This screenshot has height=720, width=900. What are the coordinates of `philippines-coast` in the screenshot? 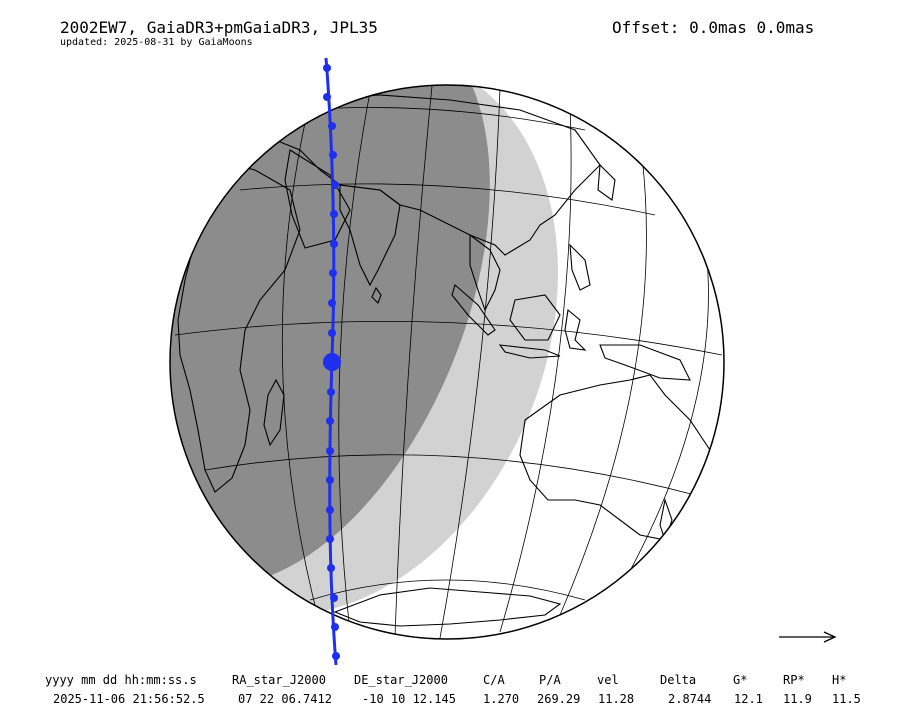 It's located at (580, 267).